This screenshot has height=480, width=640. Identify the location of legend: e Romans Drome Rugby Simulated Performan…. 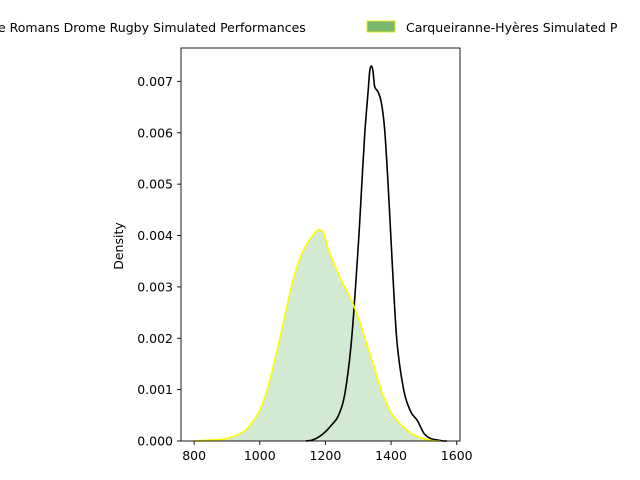
(309, 27).